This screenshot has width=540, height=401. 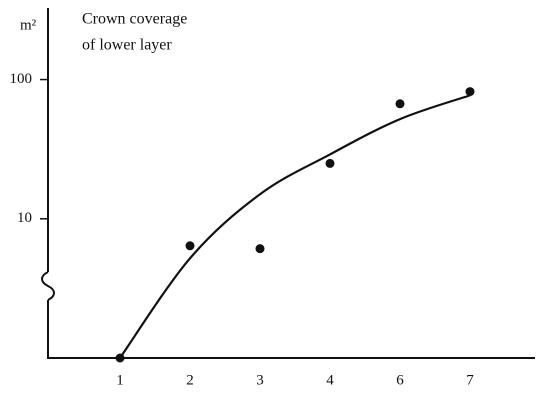 I want to click on y-tick-label: 100, so click(x=21, y=79).